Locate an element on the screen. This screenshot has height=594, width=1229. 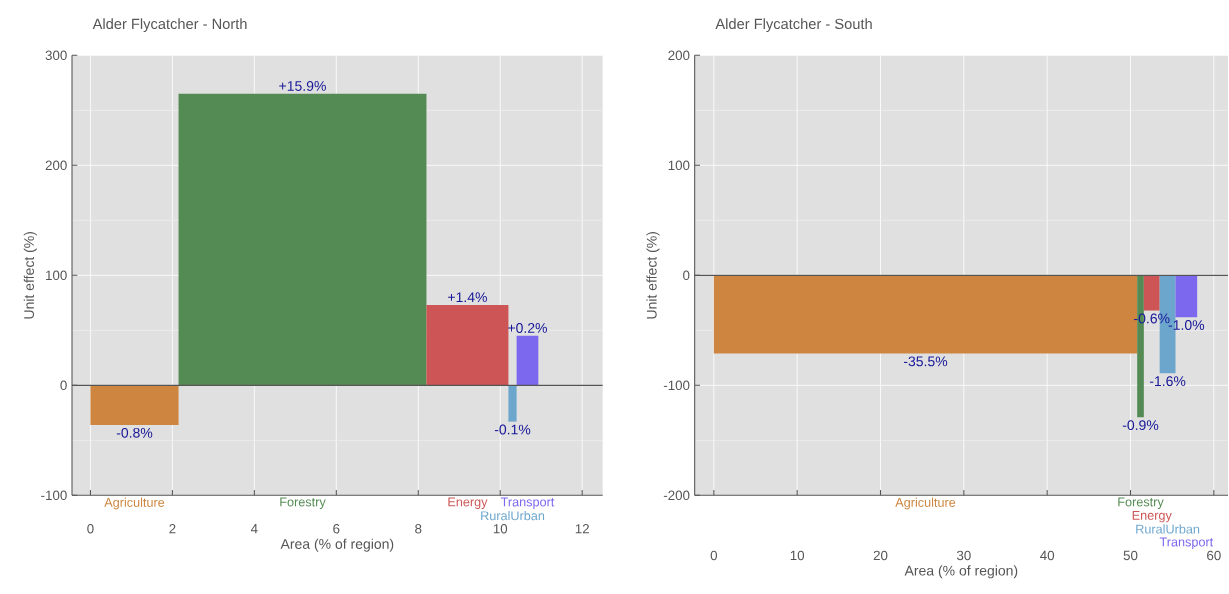
x-tick-label: 6 is located at coordinates (336, 529).